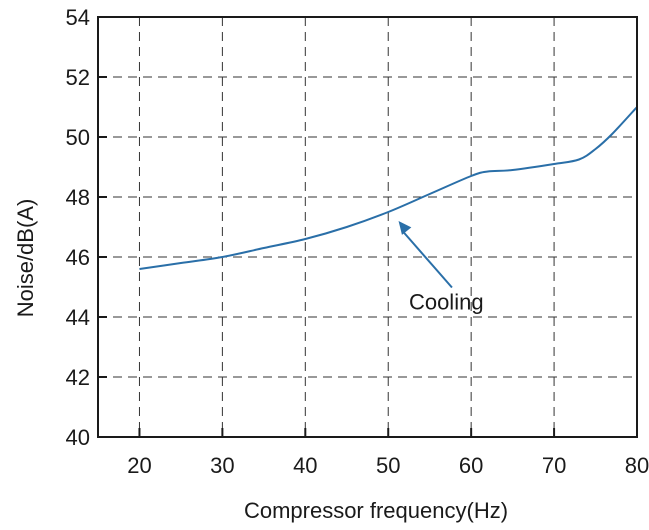 The height and width of the screenshot is (530, 649). I want to click on y-tick-label: 46, so click(78, 257).